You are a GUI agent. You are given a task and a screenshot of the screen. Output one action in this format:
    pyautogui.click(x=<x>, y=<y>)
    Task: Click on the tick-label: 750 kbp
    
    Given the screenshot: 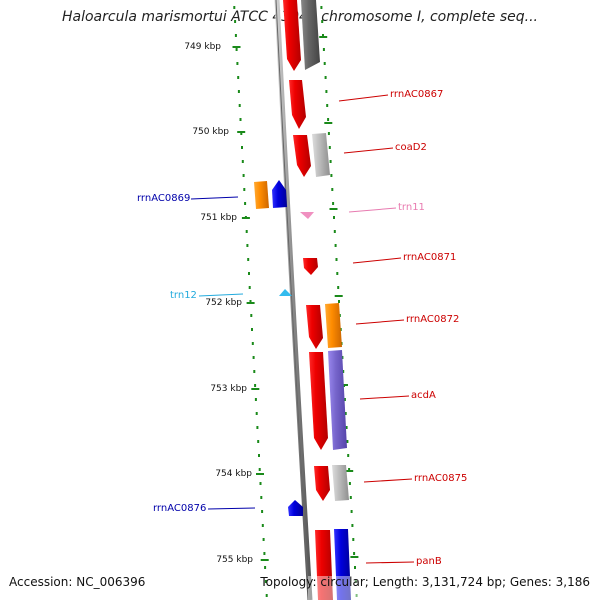 What is the action you would take?
    pyautogui.click(x=210, y=132)
    